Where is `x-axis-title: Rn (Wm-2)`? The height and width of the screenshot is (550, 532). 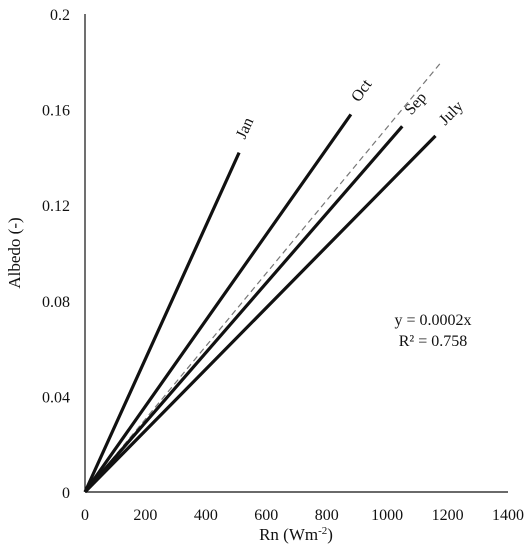
x-axis-title: Rn (Wm-2) is located at coordinates (296, 534).